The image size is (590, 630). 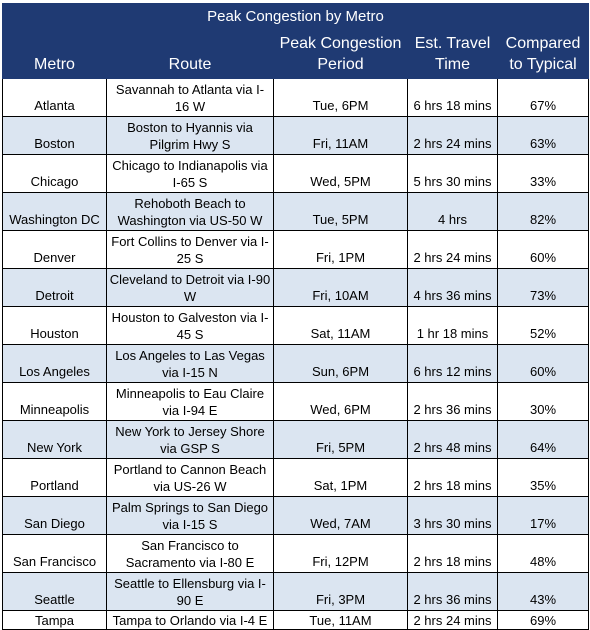 I want to click on route-cell: Seattle to Ellensburg via I-90 E, so click(x=190, y=591).